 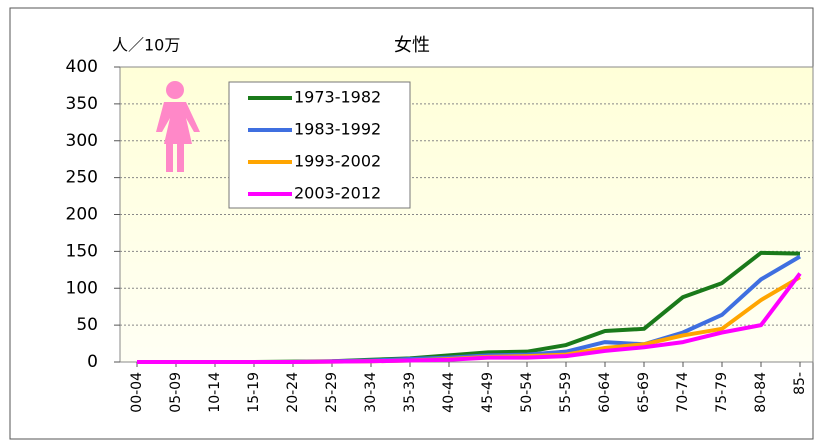 I want to click on x-tick-label: 50-54, so click(x=527, y=392).